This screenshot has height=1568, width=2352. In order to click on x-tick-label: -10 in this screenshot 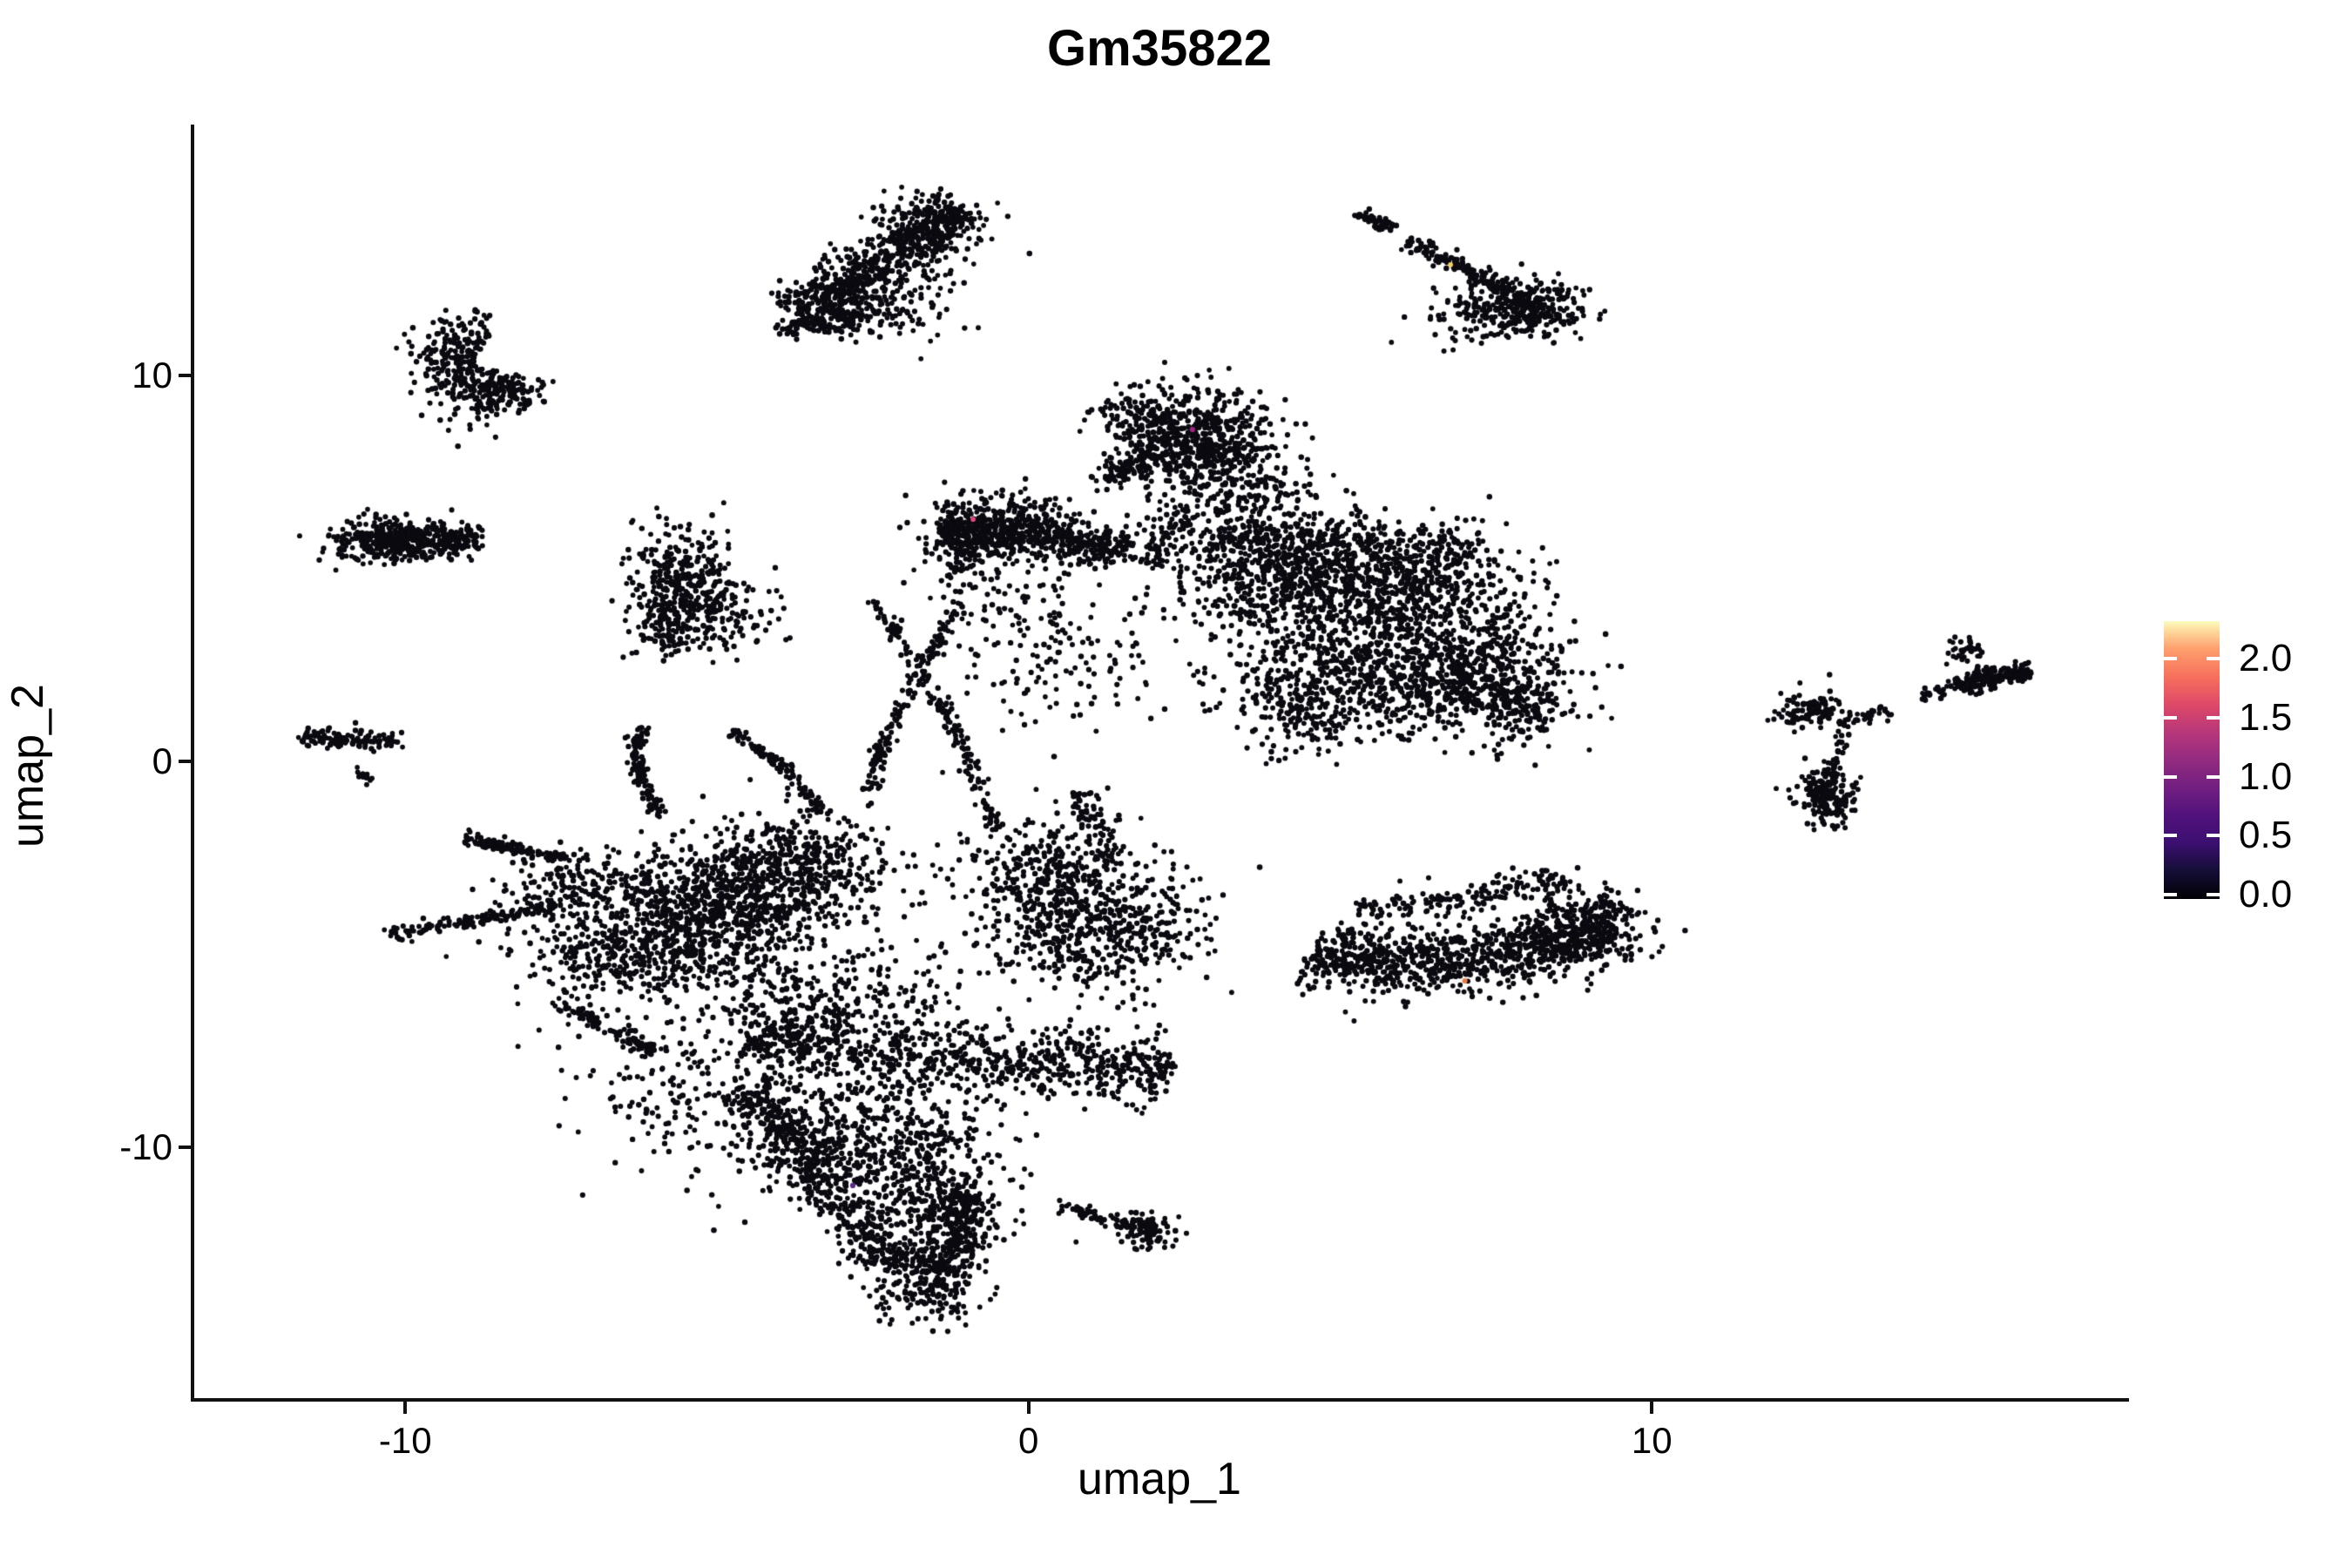, I will do `click(405, 1440)`.